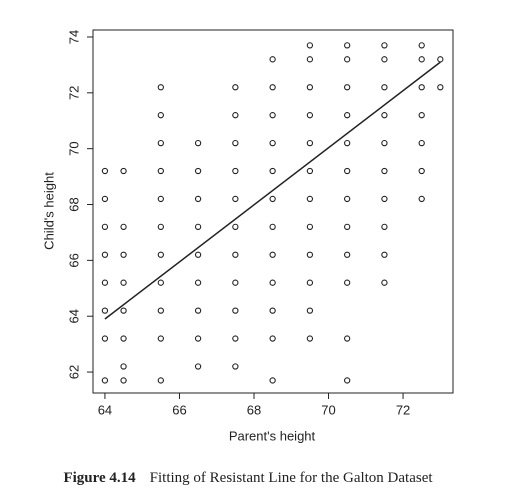  I want to click on x-axis-label: Parent's height, so click(272, 435).